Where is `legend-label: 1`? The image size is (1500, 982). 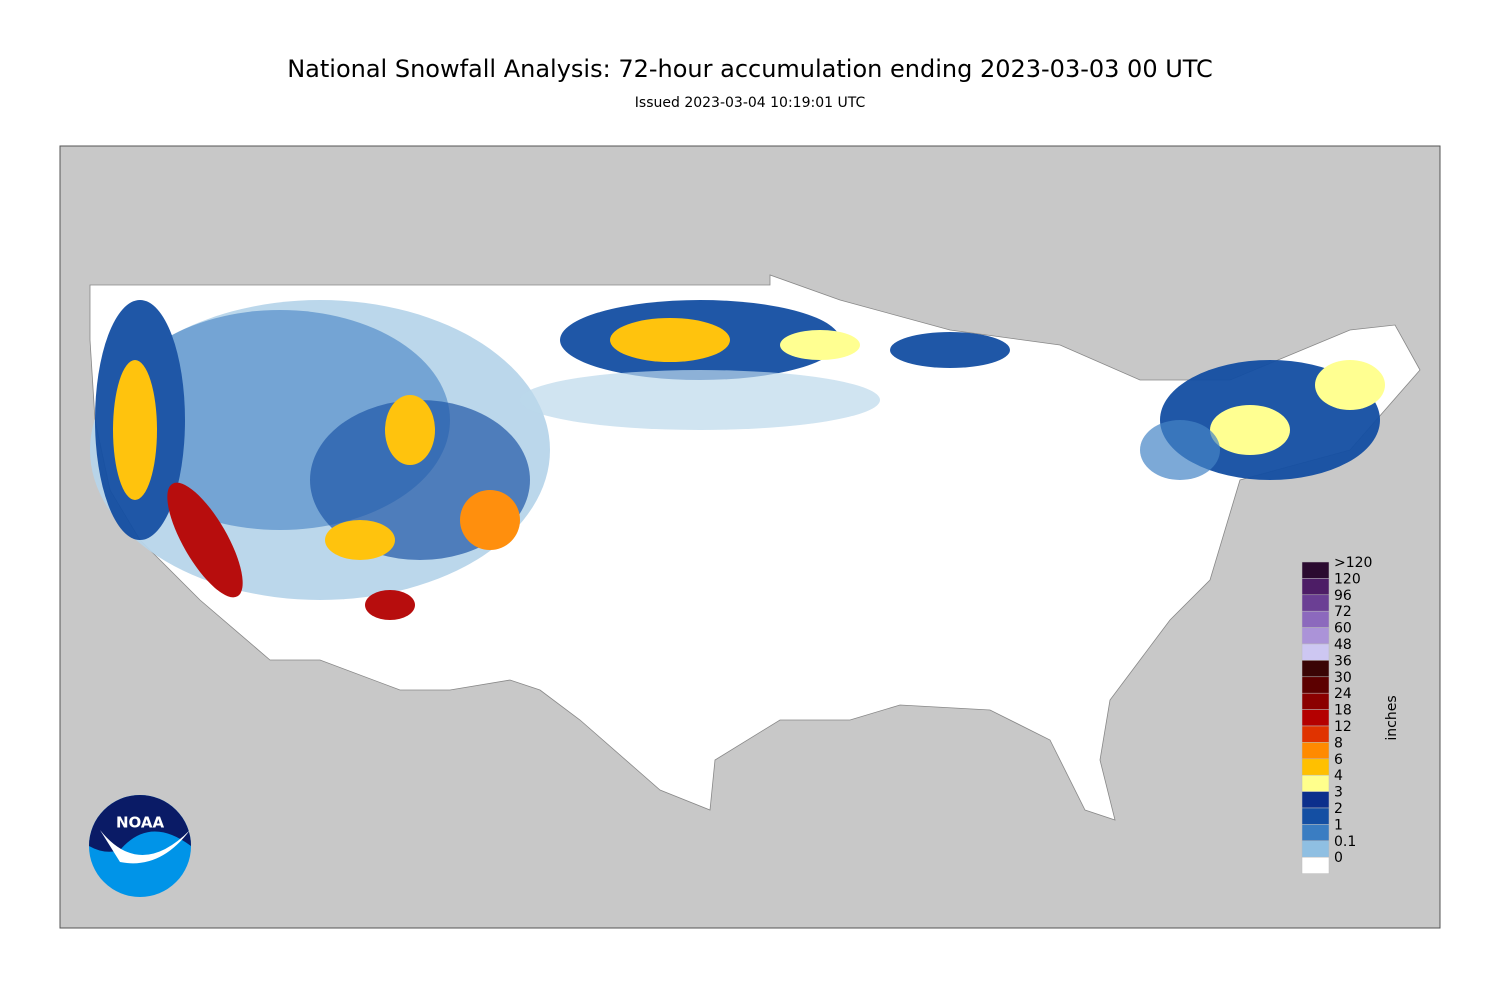
legend-label: 1 is located at coordinates (1338, 825).